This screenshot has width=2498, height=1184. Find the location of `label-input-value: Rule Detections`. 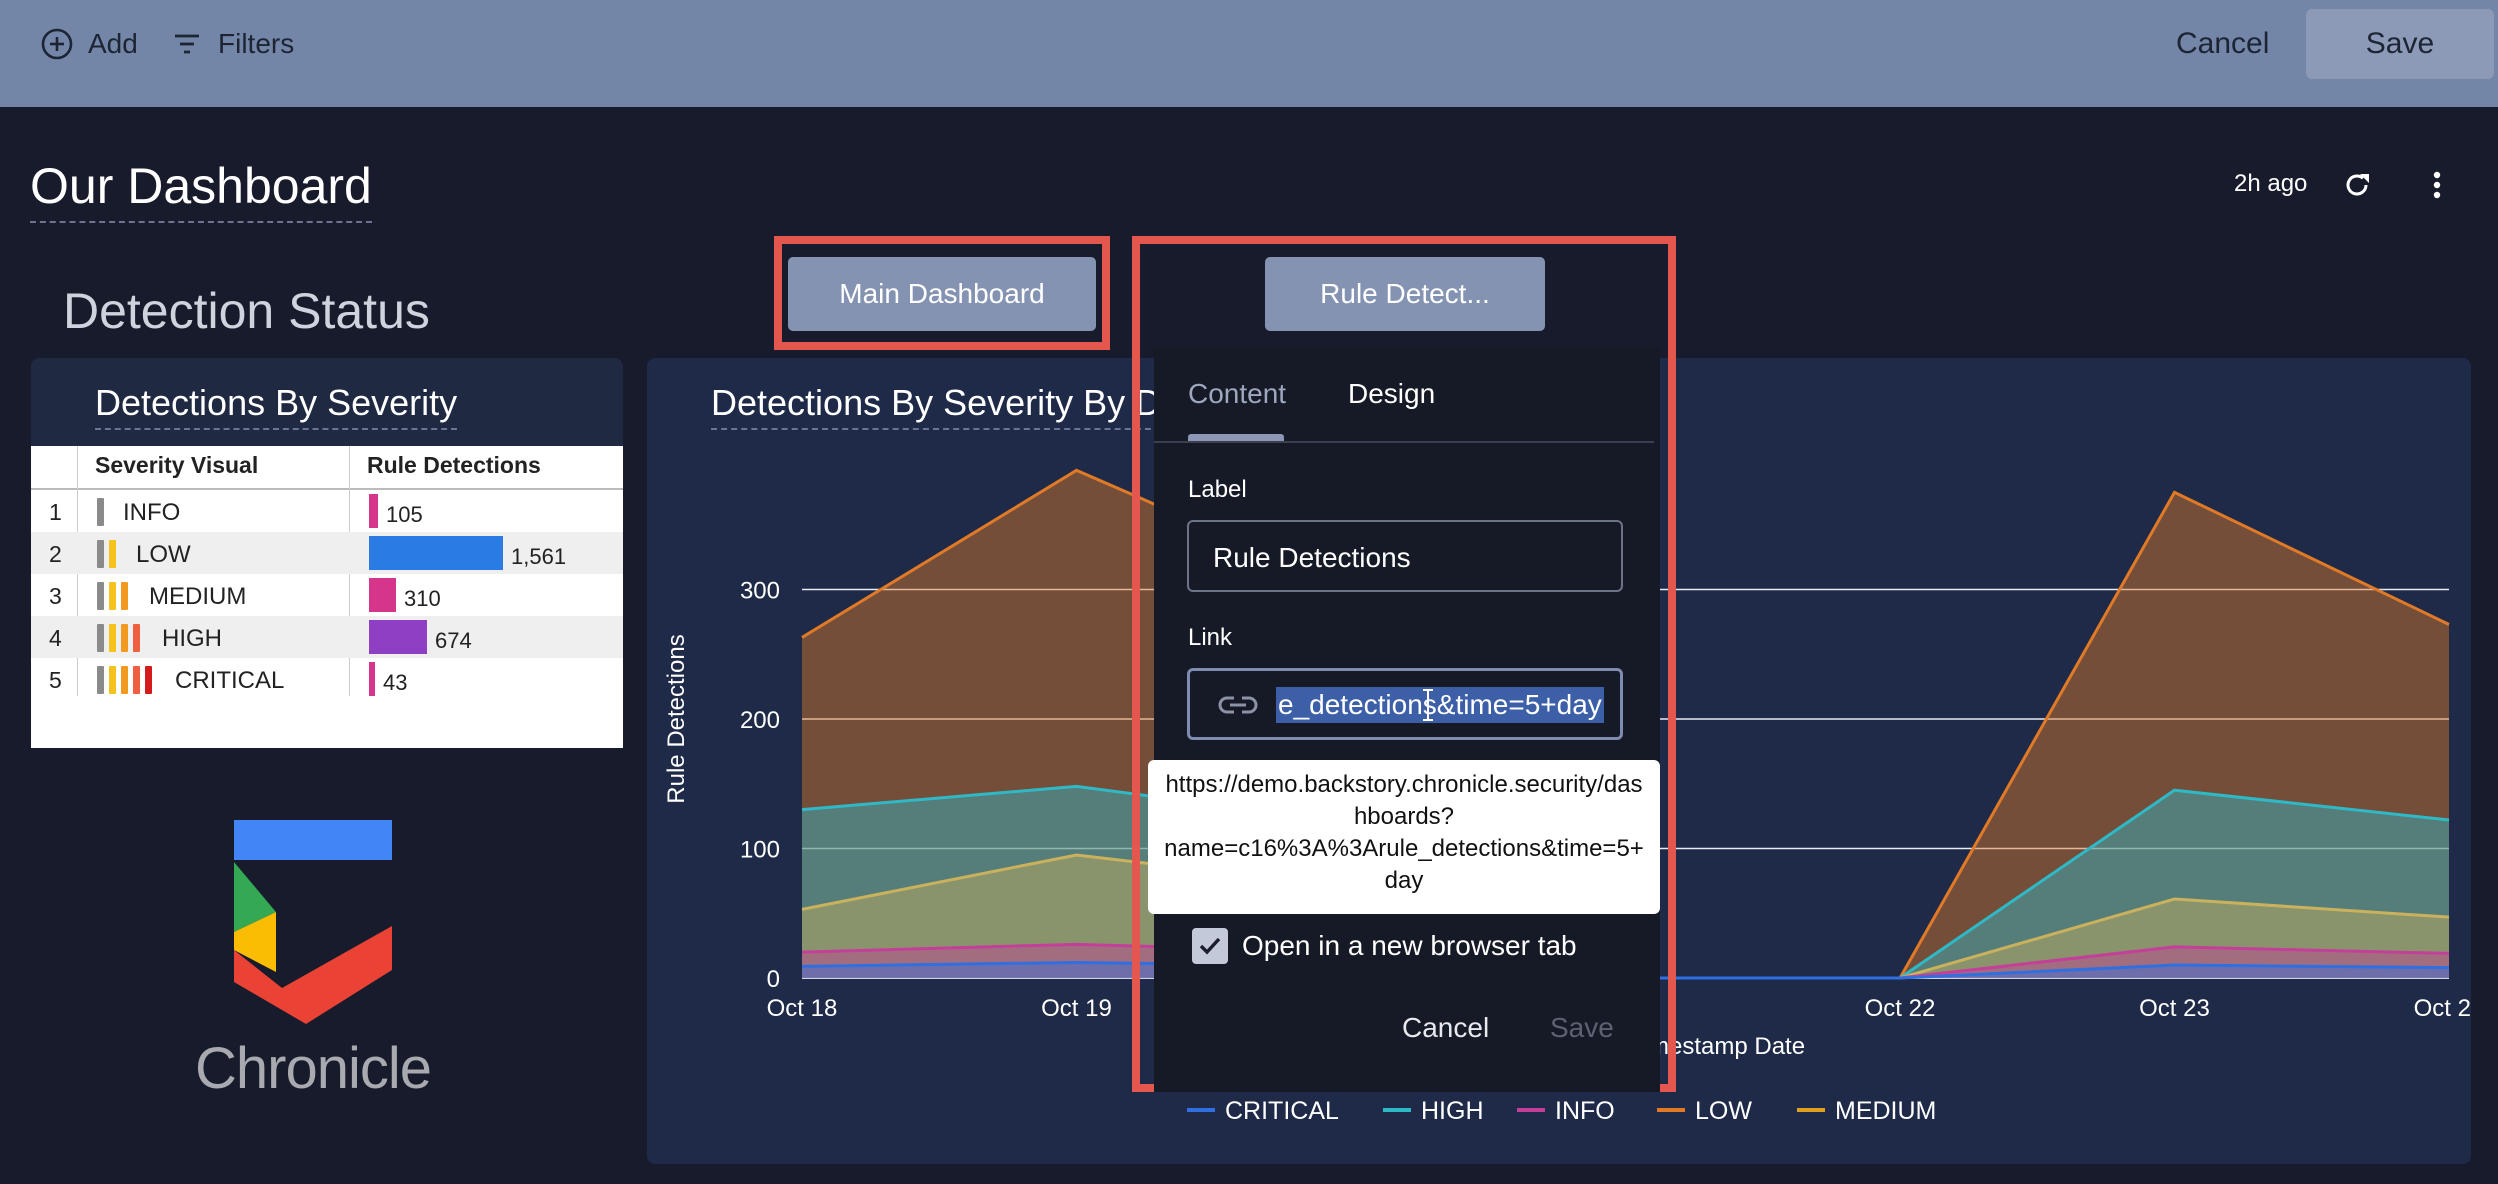

label-input-value: Rule Detections is located at coordinates (1312, 557).